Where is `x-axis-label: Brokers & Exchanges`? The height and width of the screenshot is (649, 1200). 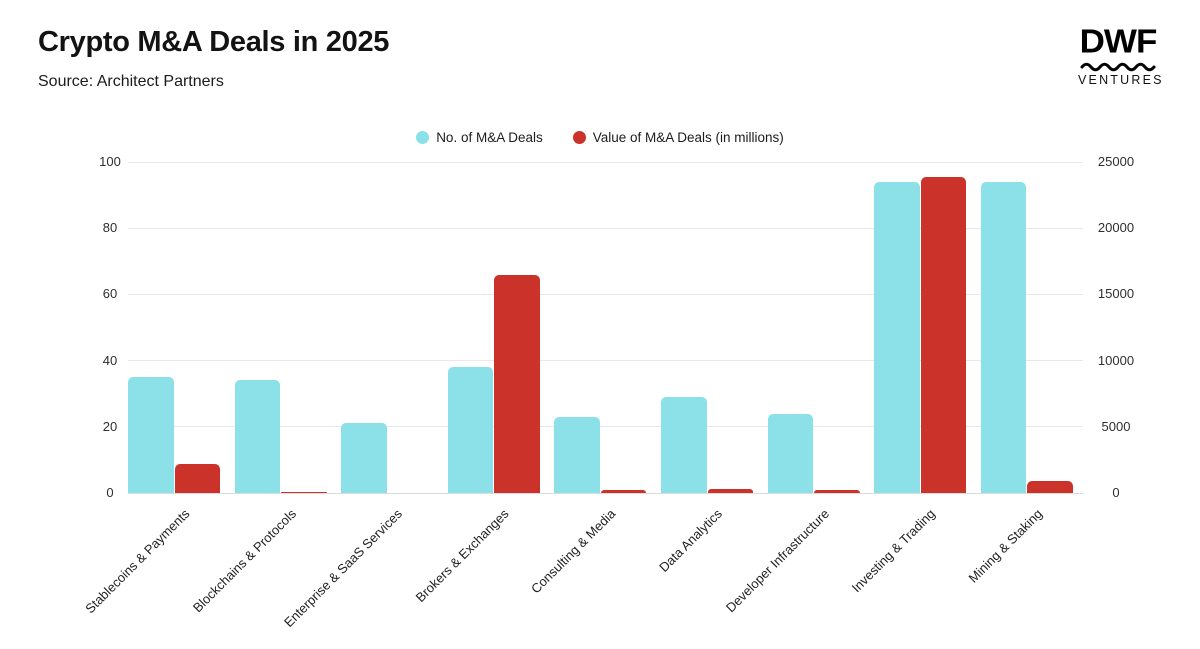
x-axis-label: Brokers & Exchanges is located at coordinates (462, 556).